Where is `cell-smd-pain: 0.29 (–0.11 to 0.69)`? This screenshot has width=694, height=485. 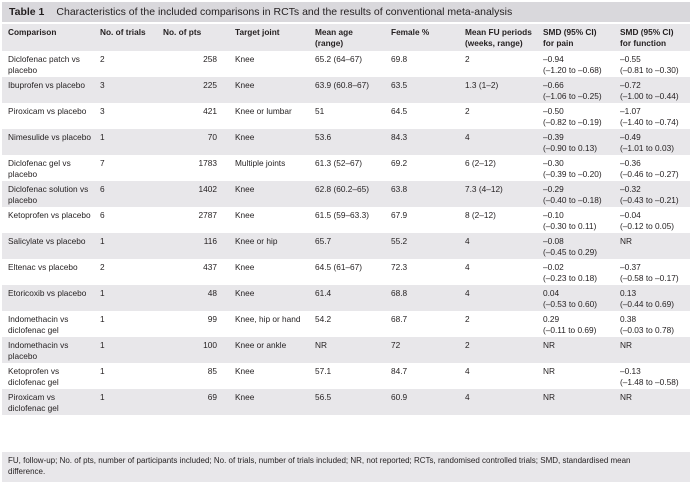 cell-smd-pain: 0.29 (–0.11 to 0.69) is located at coordinates (575, 324).